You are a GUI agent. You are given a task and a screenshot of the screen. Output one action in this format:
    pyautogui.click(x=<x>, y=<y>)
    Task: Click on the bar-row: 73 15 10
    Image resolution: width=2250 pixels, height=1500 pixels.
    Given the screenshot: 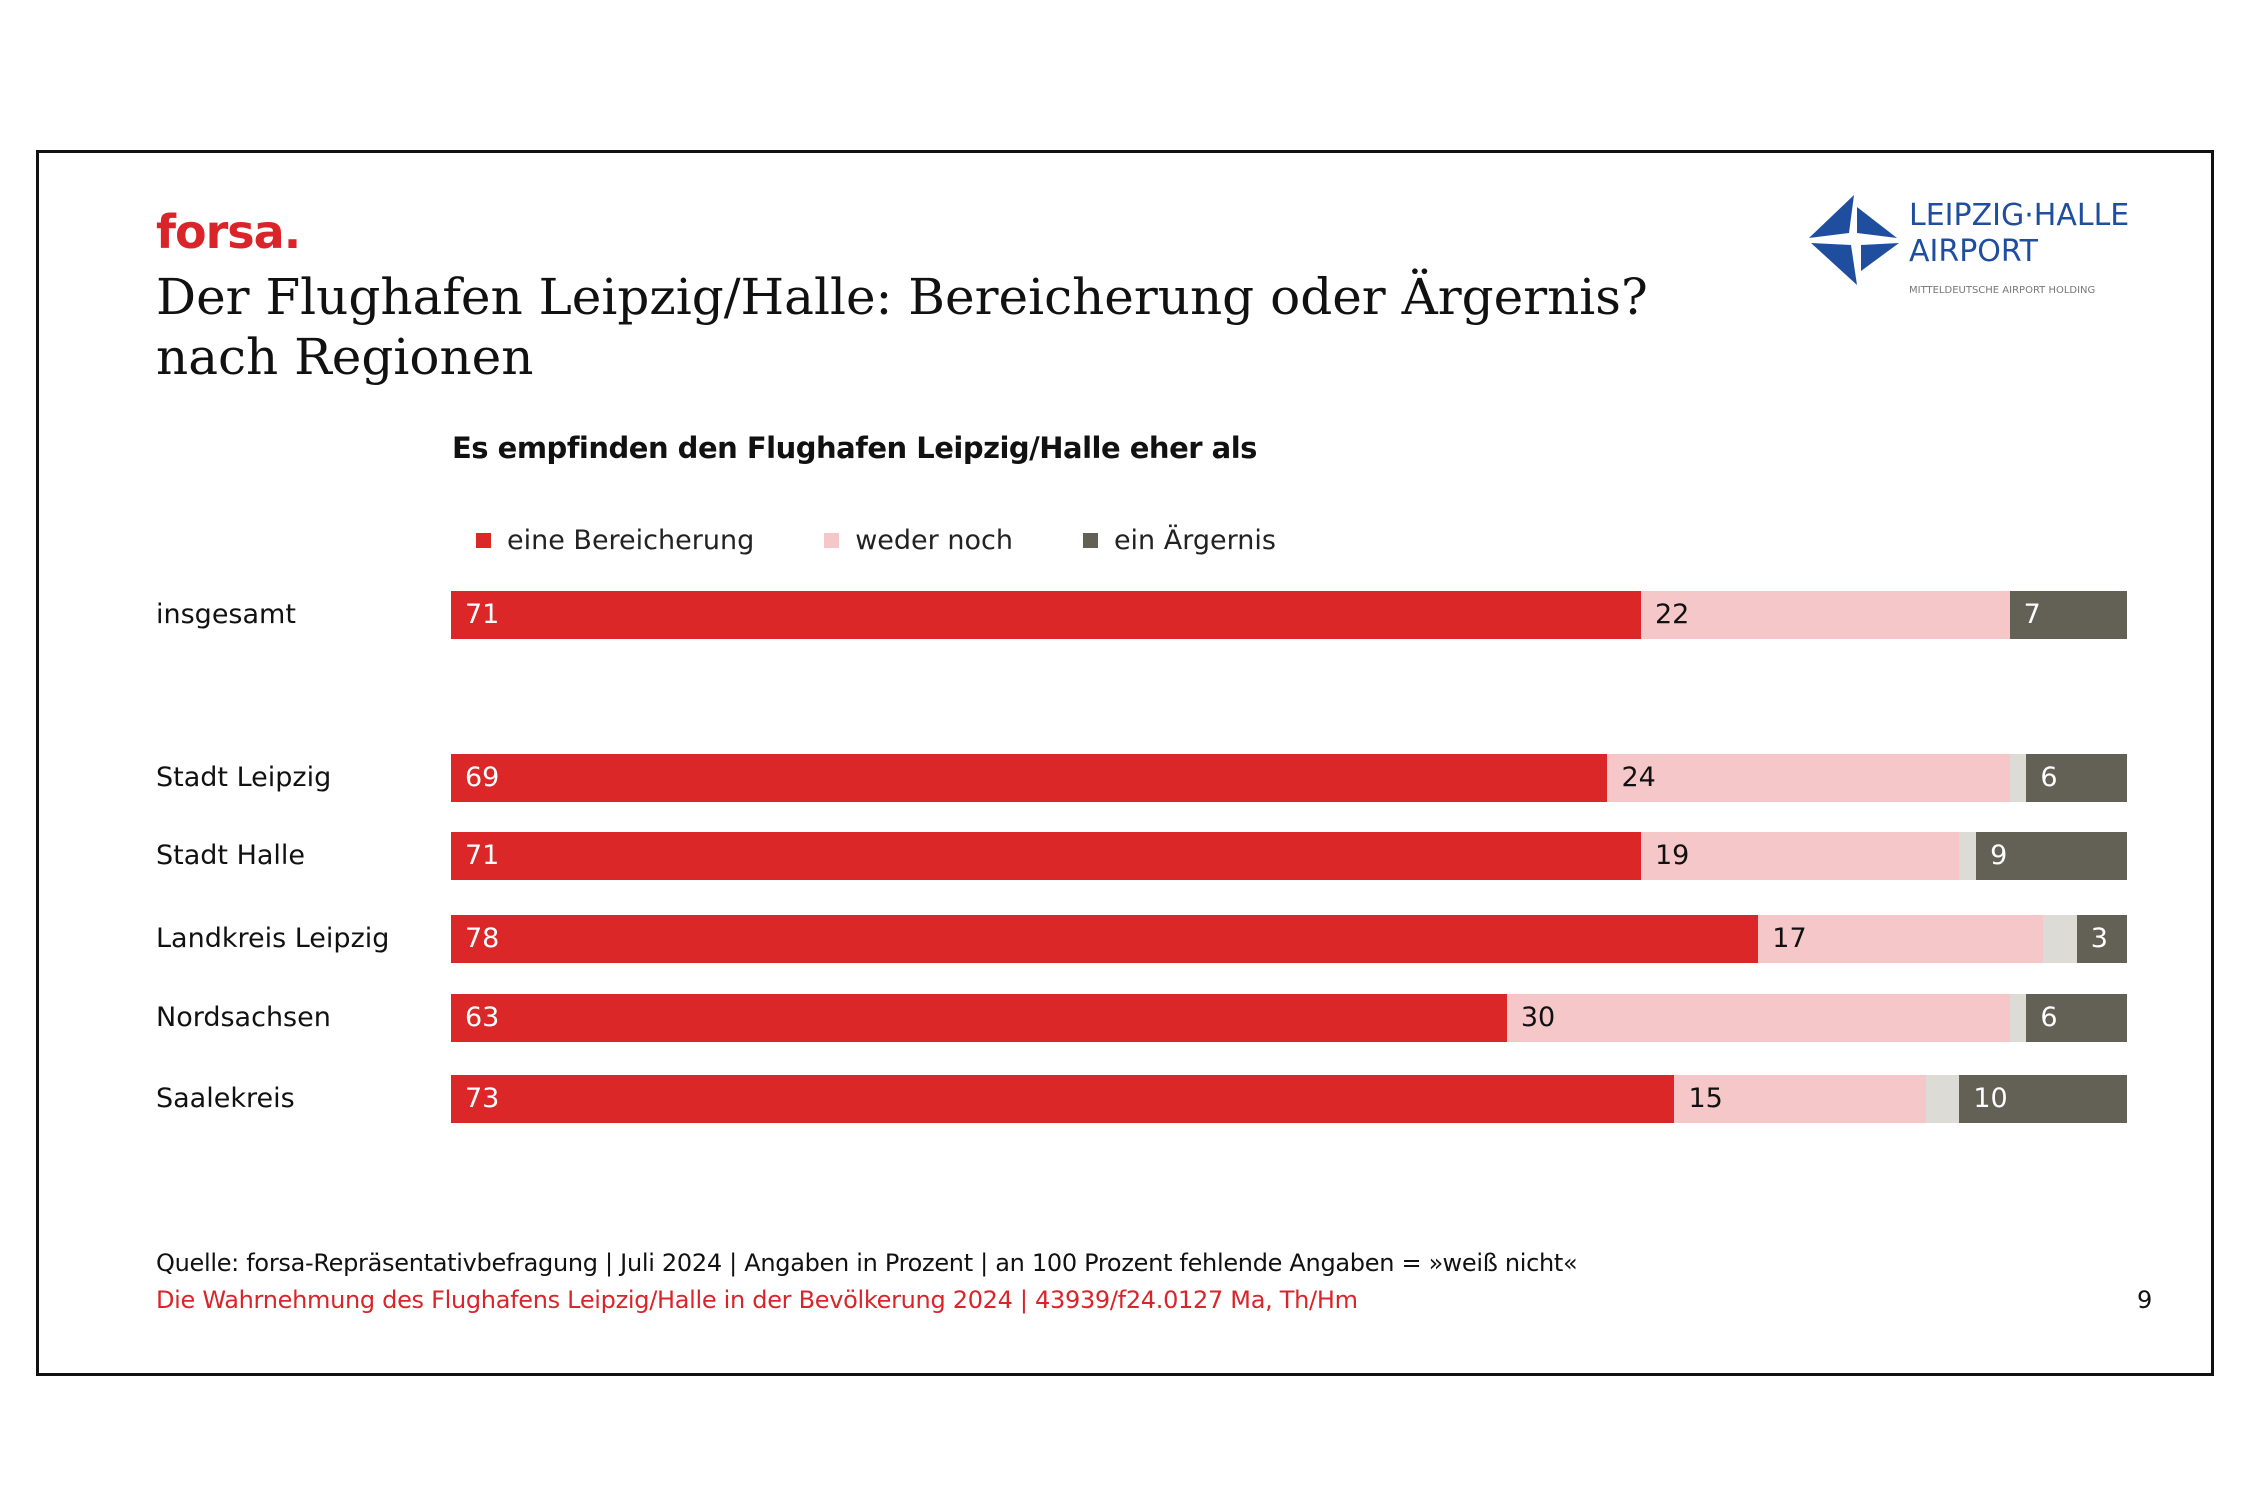 What is the action you would take?
    pyautogui.click(x=1289, y=1099)
    